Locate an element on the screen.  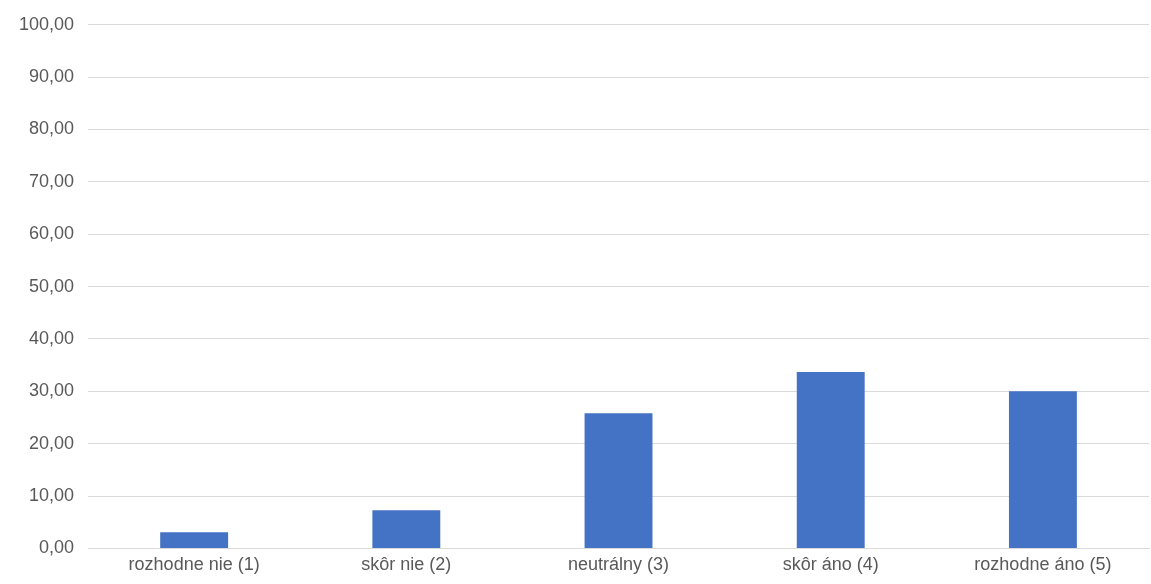
y-tick-label: 70,00 is located at coordinates (52, 180).